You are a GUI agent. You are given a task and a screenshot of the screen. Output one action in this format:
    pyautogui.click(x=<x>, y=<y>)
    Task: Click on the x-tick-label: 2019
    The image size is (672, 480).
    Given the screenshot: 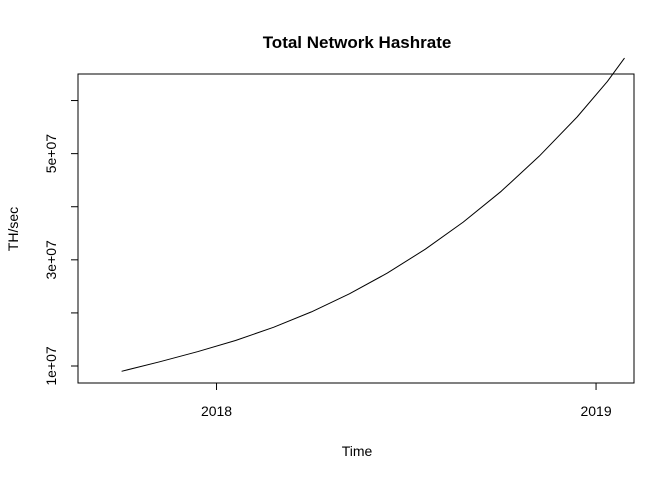 What is the action you would take?
    pyautogui.click(x=595, y=411)
    